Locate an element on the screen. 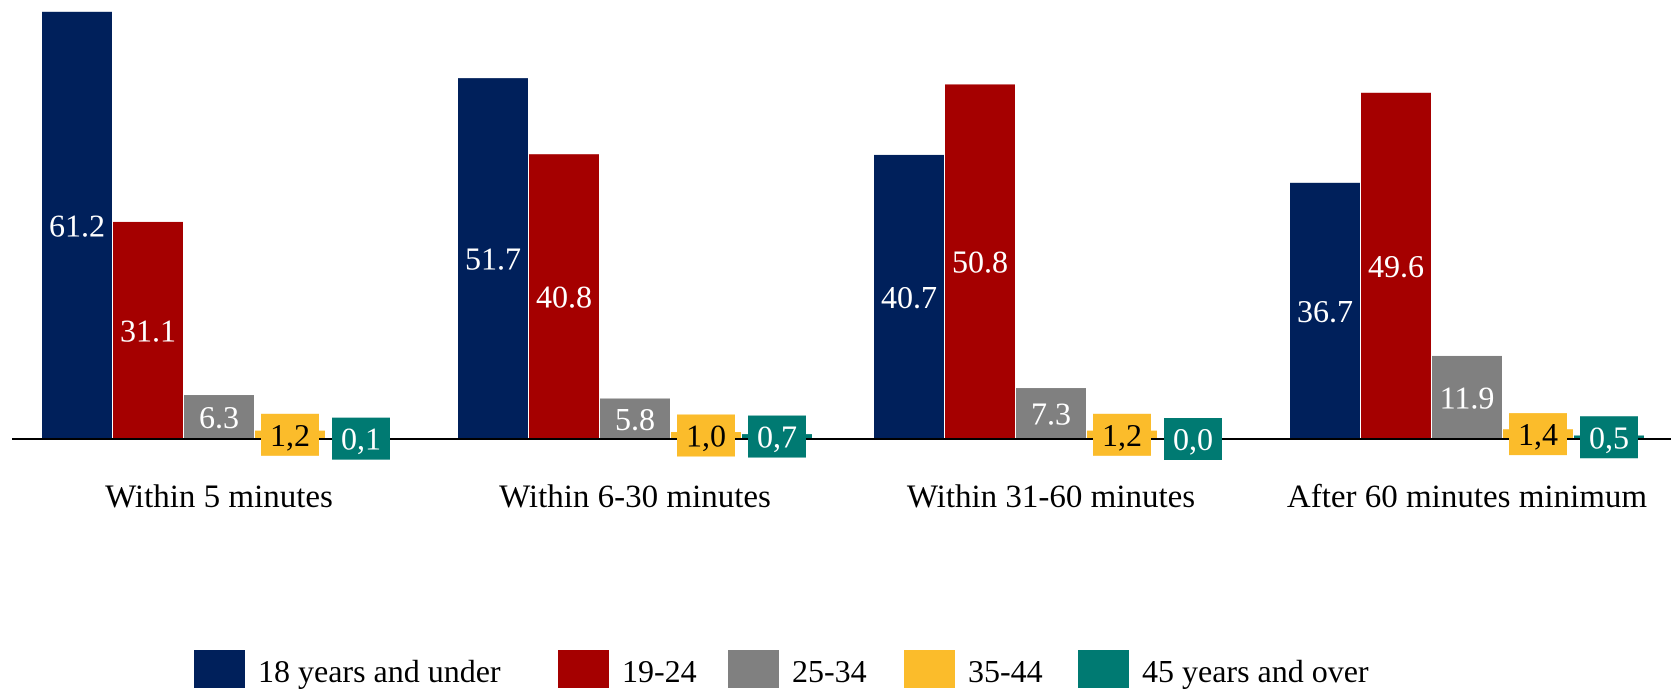 The height and width of the screenshot is (691, 1671). legend-label-35-44: 35-44 is located at coordinates (1005, 671).